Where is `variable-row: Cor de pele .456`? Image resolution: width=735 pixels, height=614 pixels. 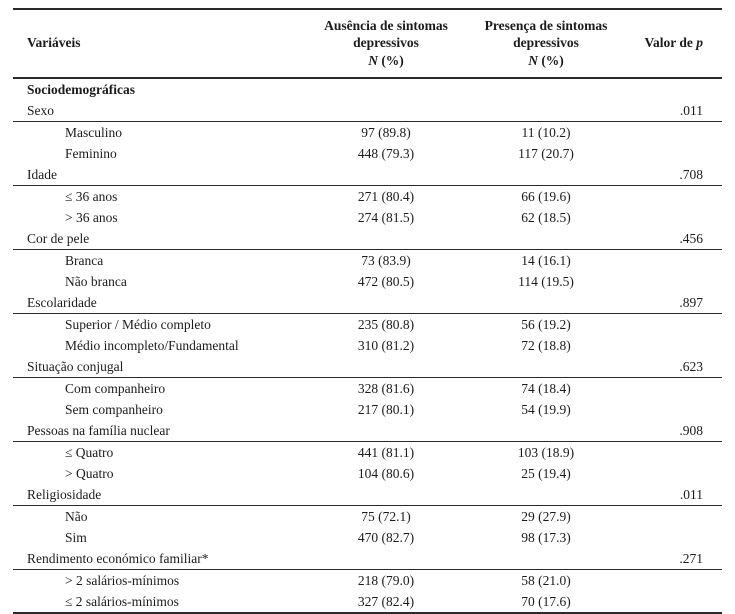
variable-row: Cor de pele .456 is located at coordinates (367, 238).